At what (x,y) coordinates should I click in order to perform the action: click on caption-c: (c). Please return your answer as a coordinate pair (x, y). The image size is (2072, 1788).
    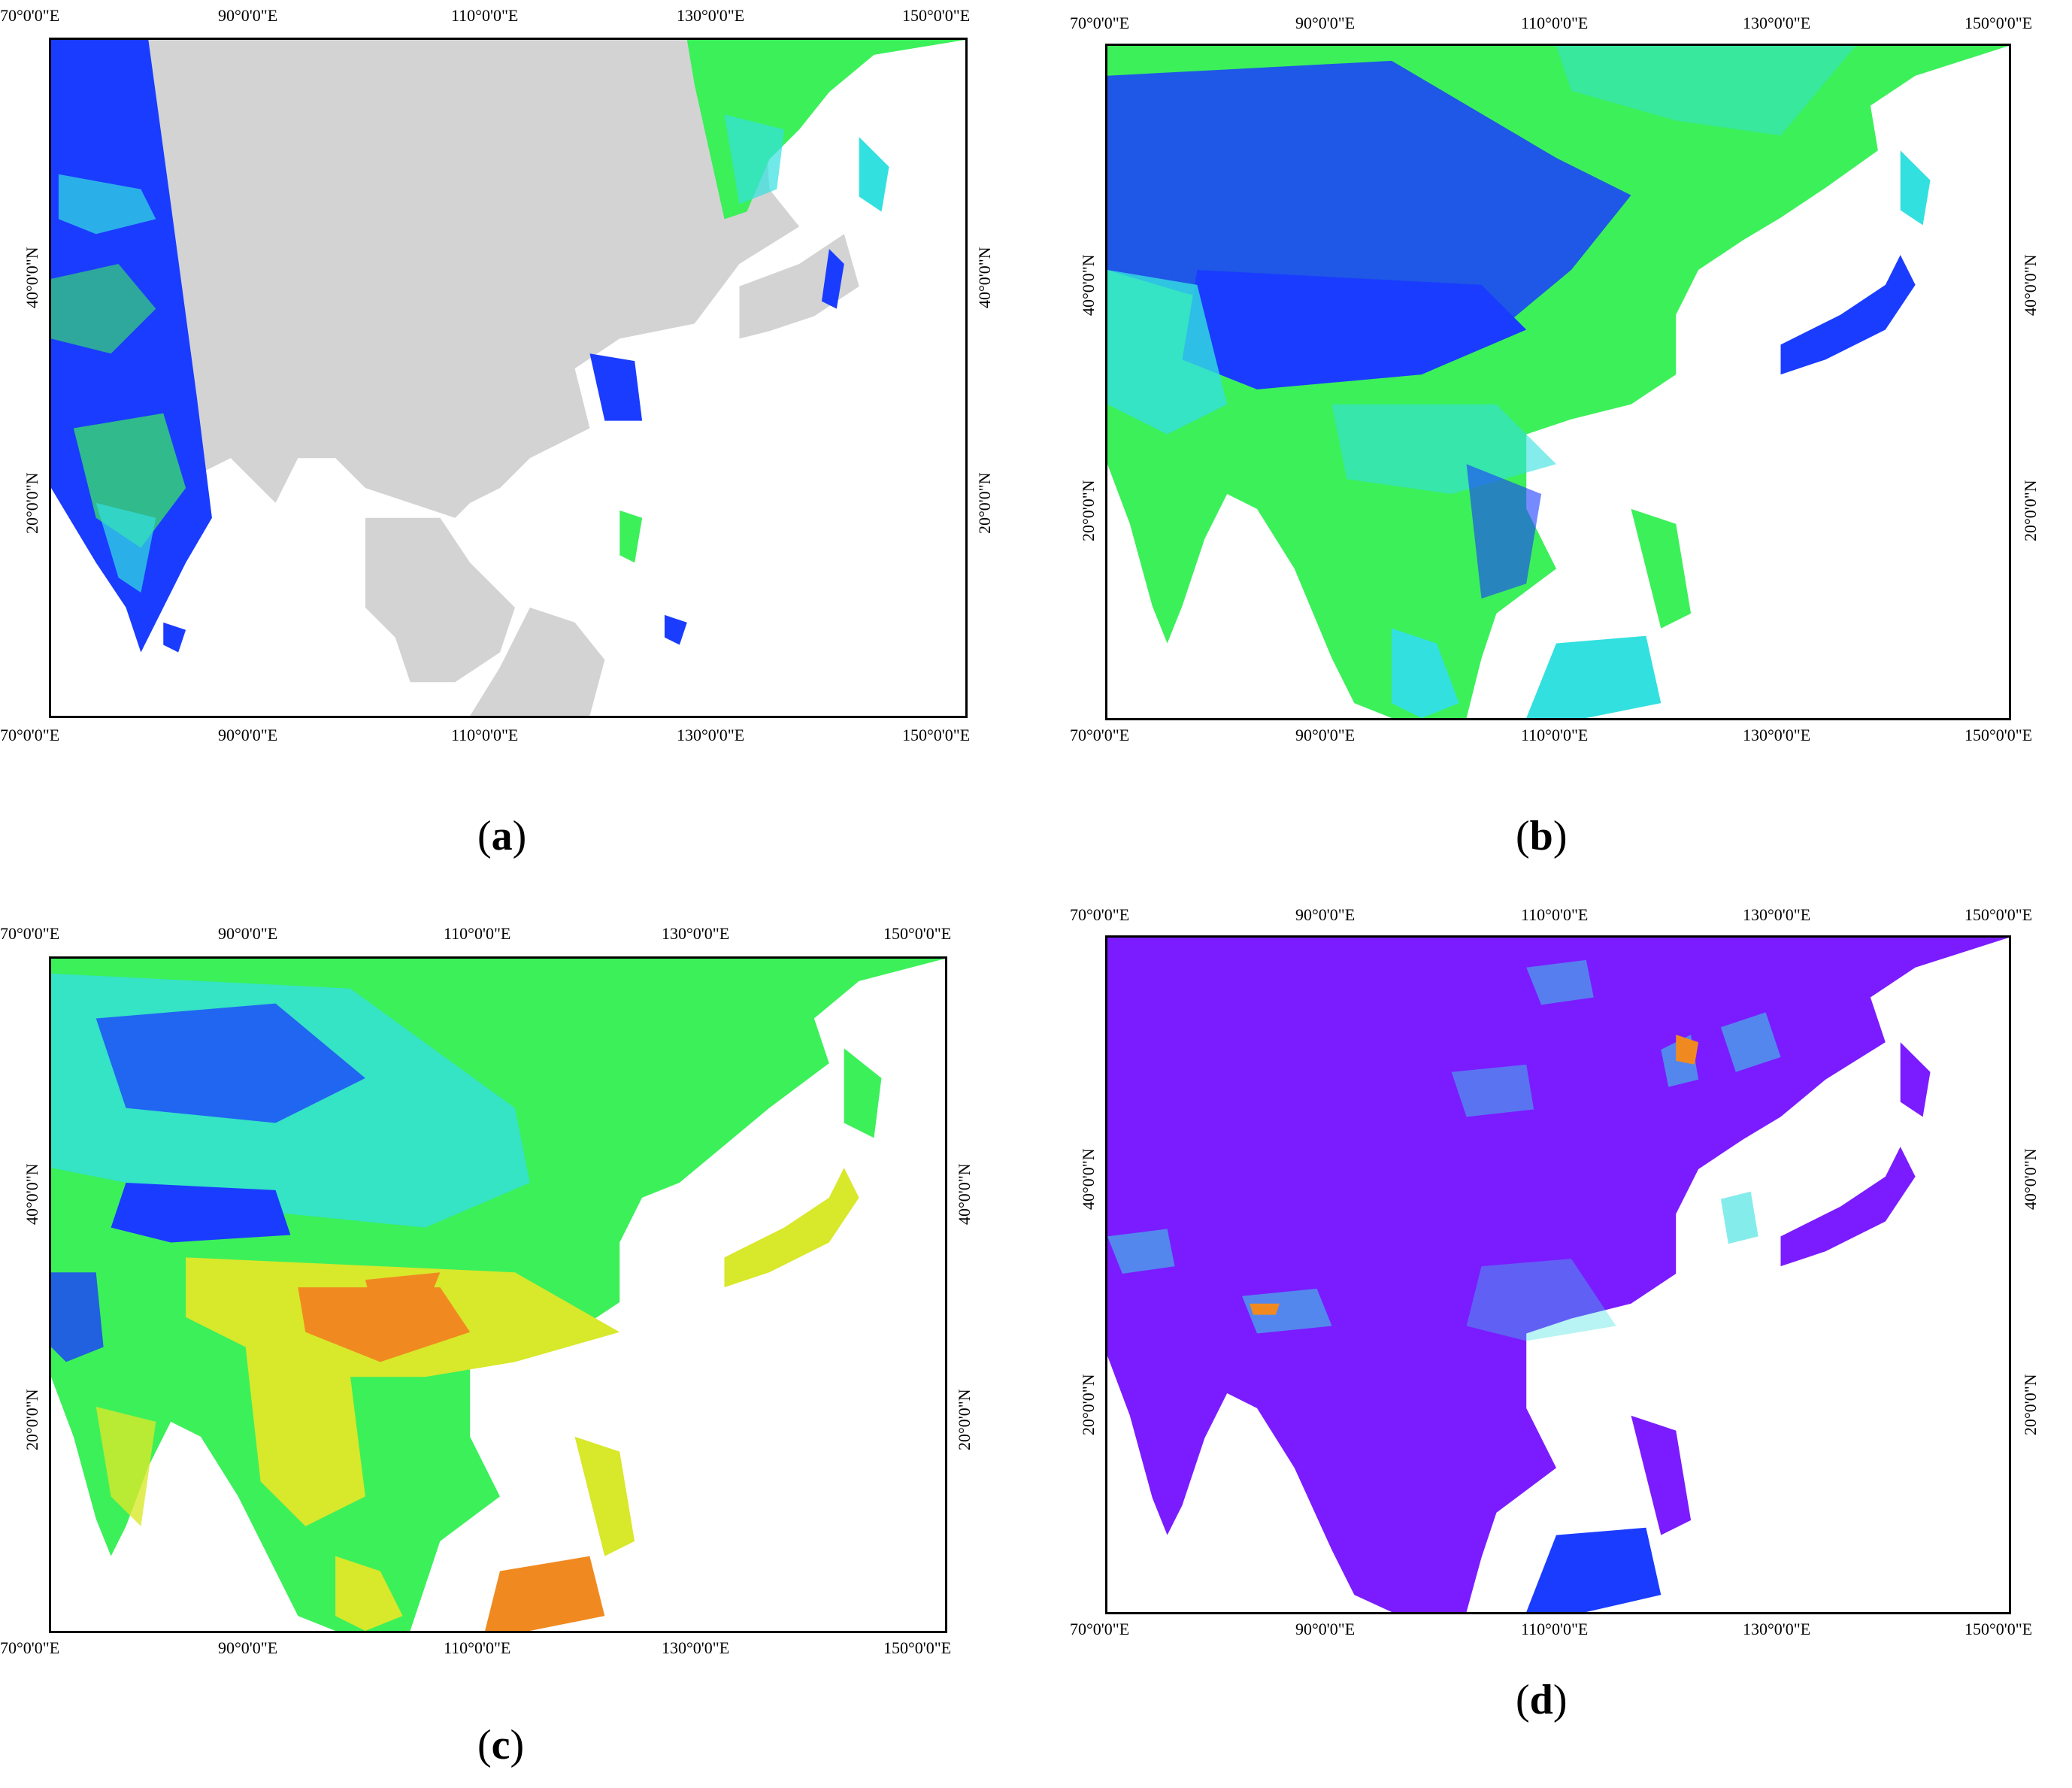
    Looking at the image, I should click on (501, 1745).